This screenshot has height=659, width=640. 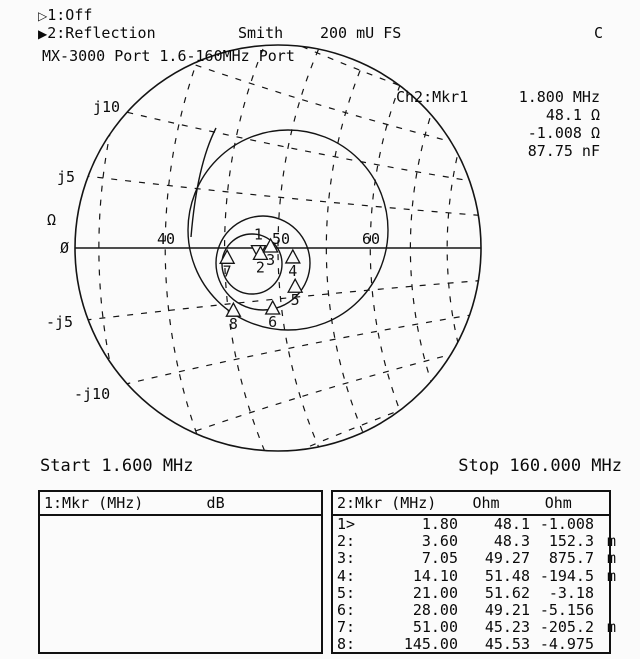 What do you see at coordinates (432, 97) in the screenshot?
I see `readout-marker-label: Ch2:Mkr1` at bounding box center [432, 97].